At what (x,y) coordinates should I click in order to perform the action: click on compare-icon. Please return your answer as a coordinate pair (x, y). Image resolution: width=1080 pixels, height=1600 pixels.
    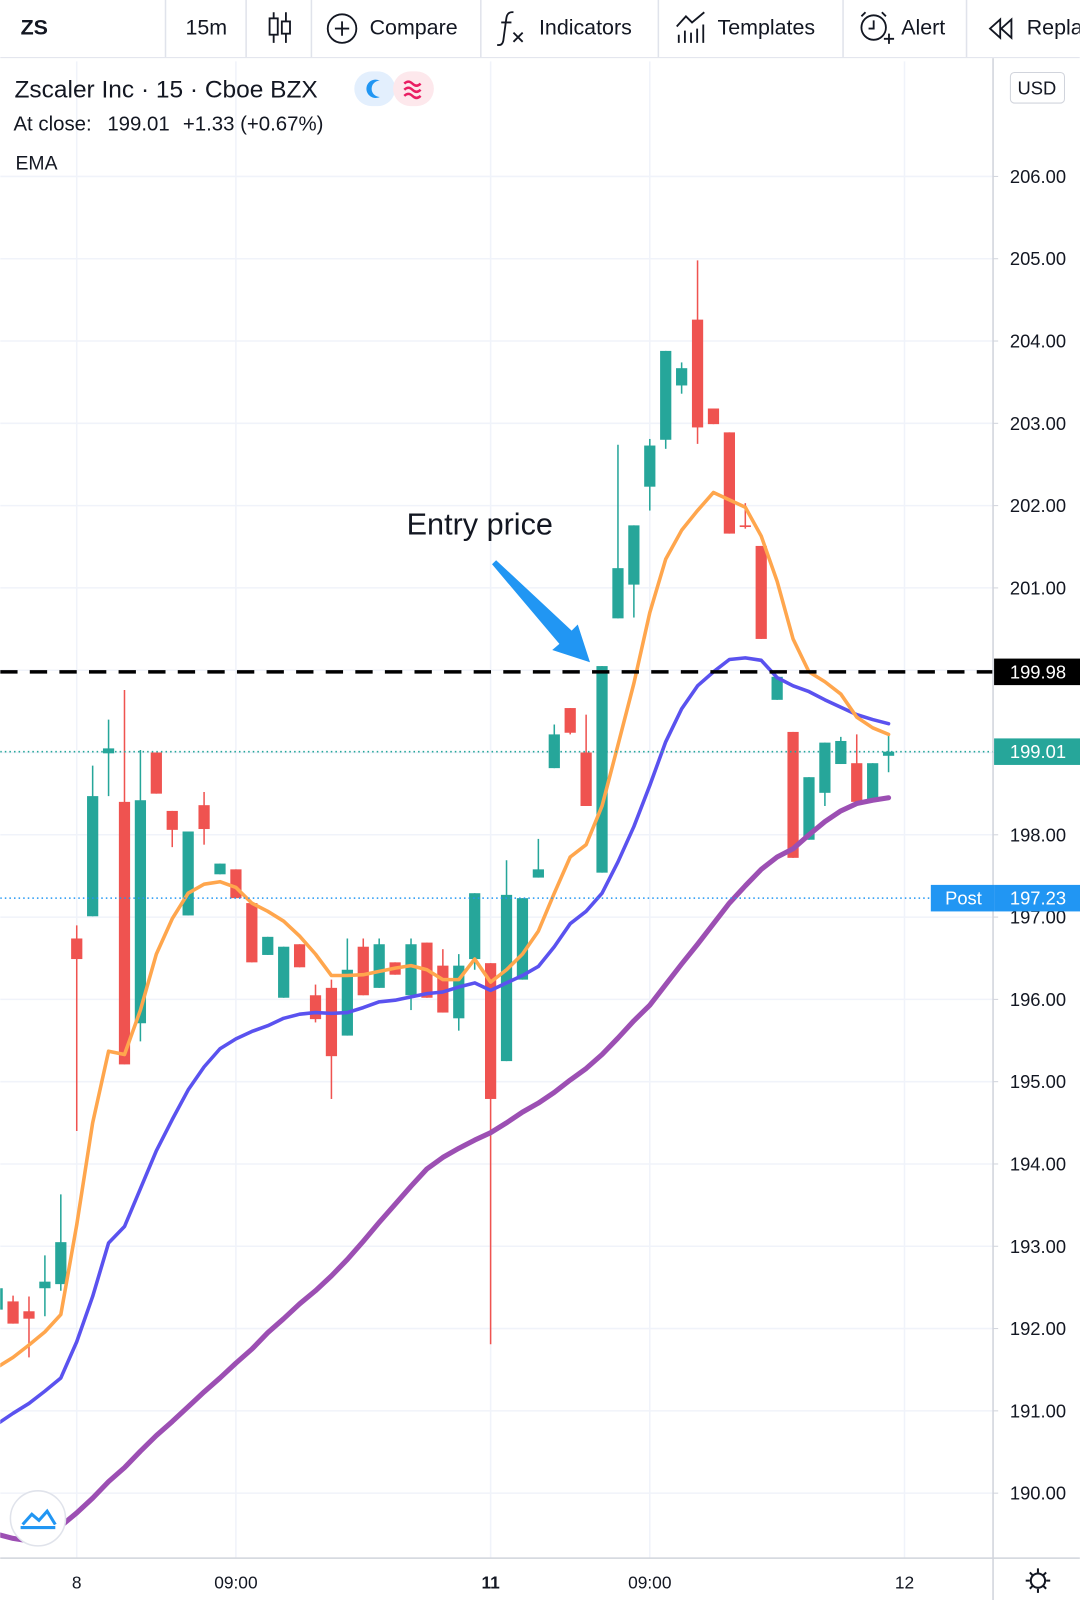
    Looking at the image, I should click on (342, 28).